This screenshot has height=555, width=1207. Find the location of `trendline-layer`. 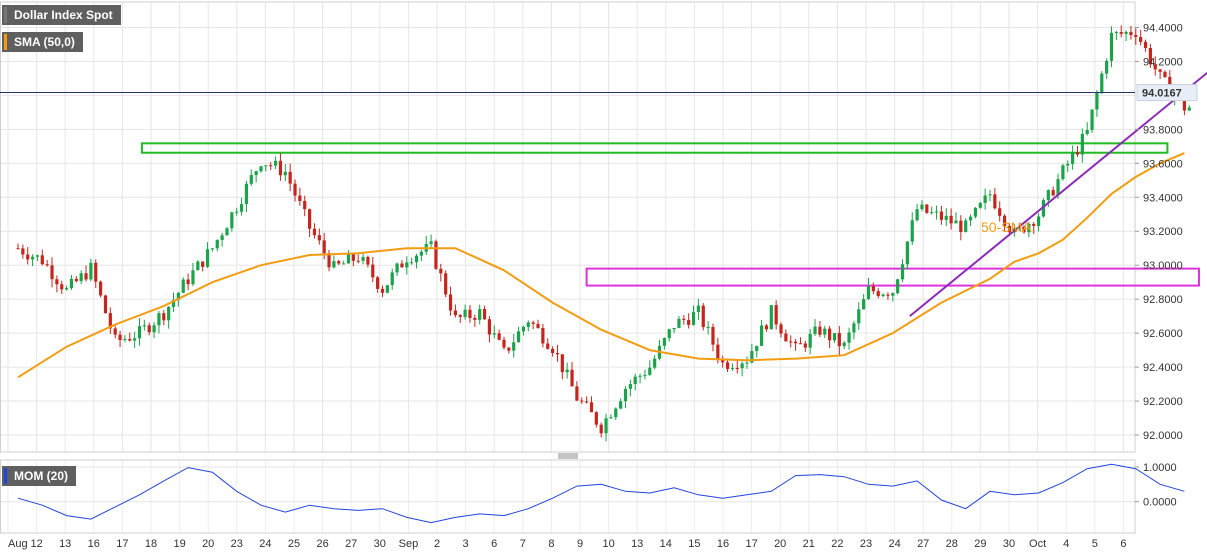

trendline-layer is located at coordinates (1058, 194).